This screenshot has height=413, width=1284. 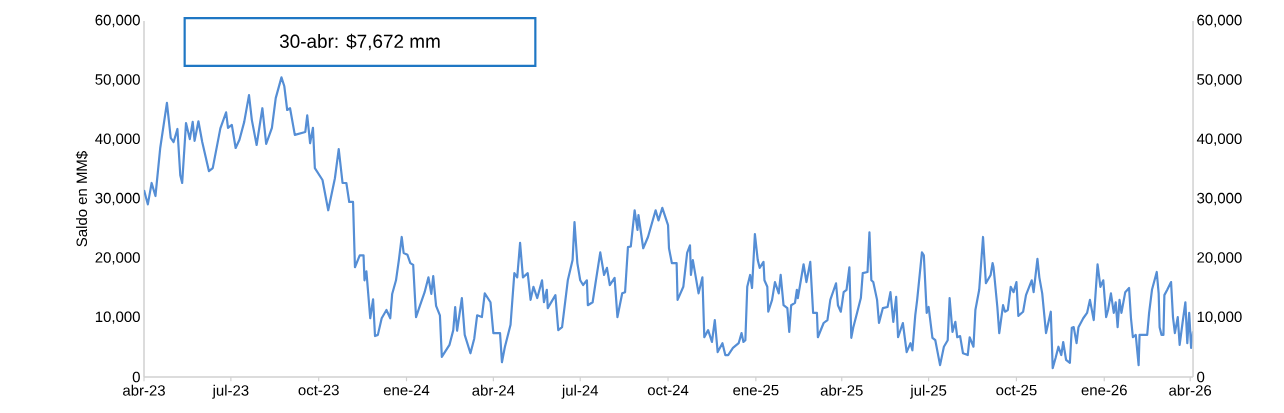 I want to click on y2-tick-label: 30,000, so click(x=1219, y=199).